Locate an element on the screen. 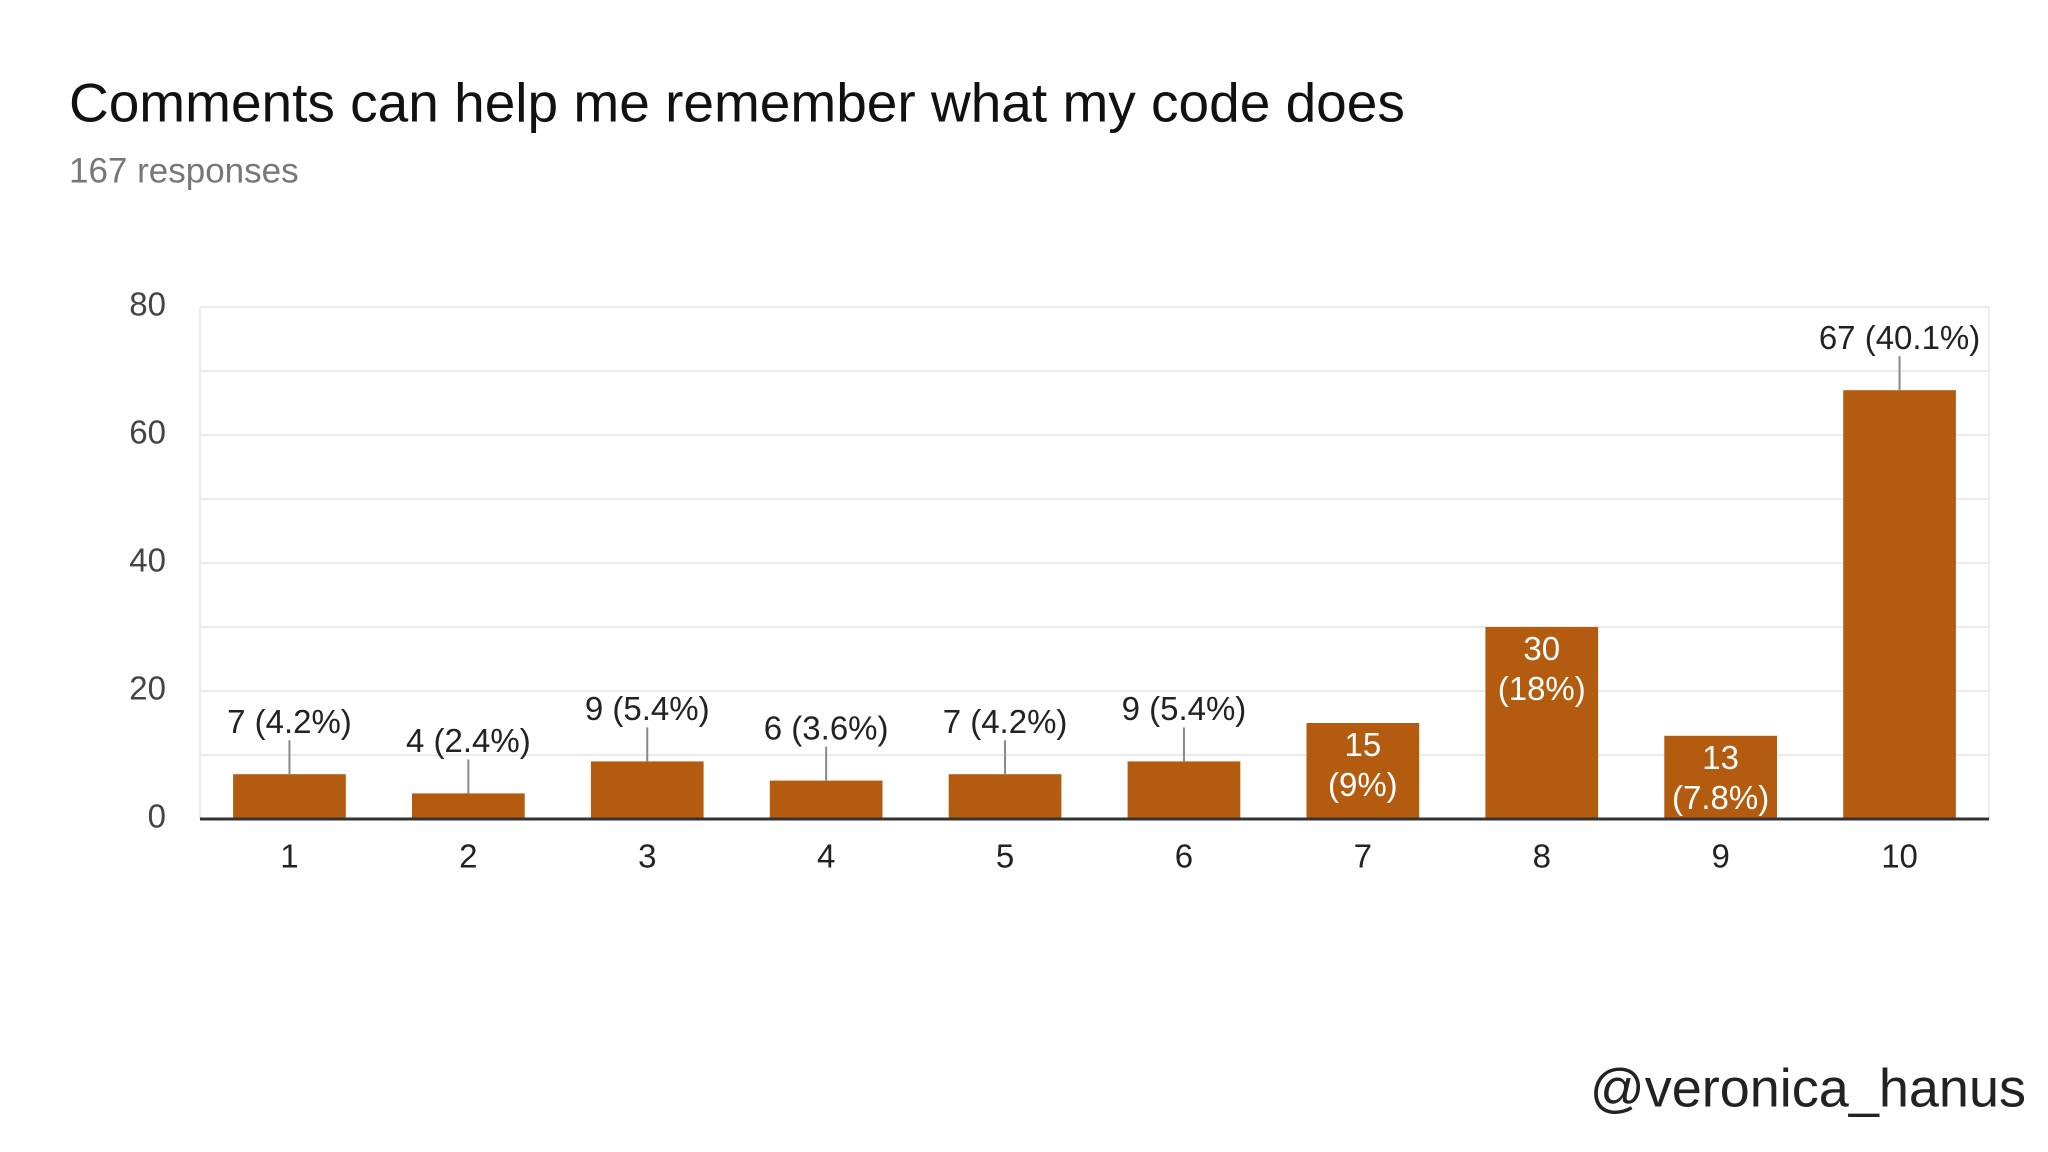 This screenshot has width=2048, height=1152. x-tick-label: 2 is located at coordinates (468, 856).